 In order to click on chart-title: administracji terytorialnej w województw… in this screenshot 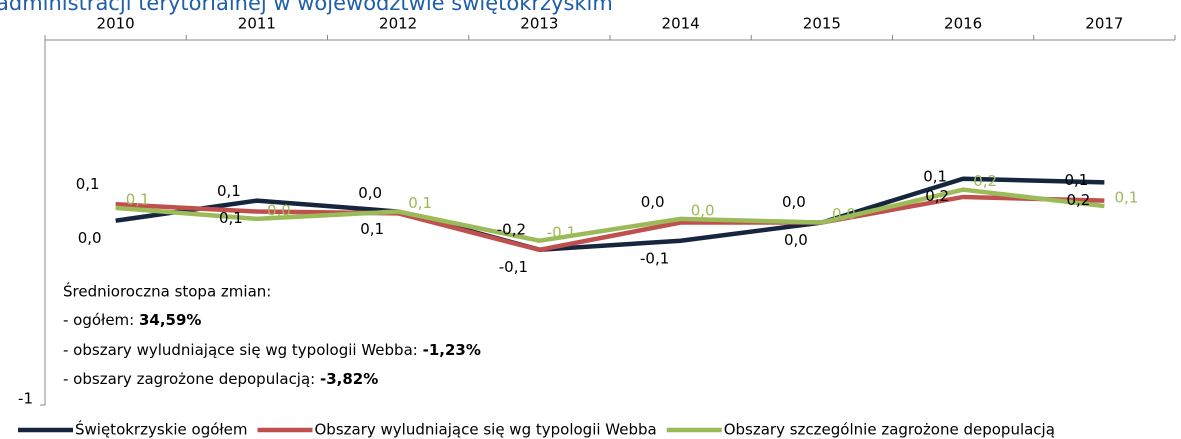, I will do `click(306, 7)`.